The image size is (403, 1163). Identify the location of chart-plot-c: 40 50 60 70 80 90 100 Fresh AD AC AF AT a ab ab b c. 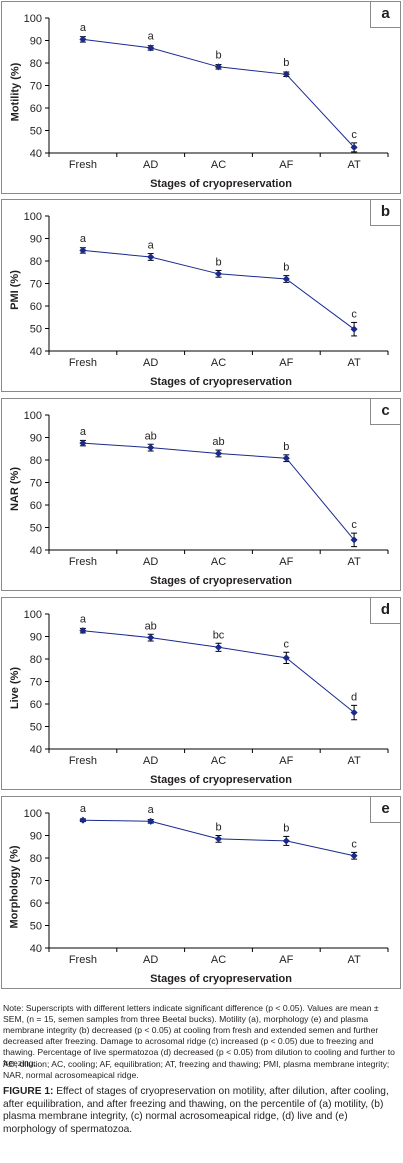
(206, 489).